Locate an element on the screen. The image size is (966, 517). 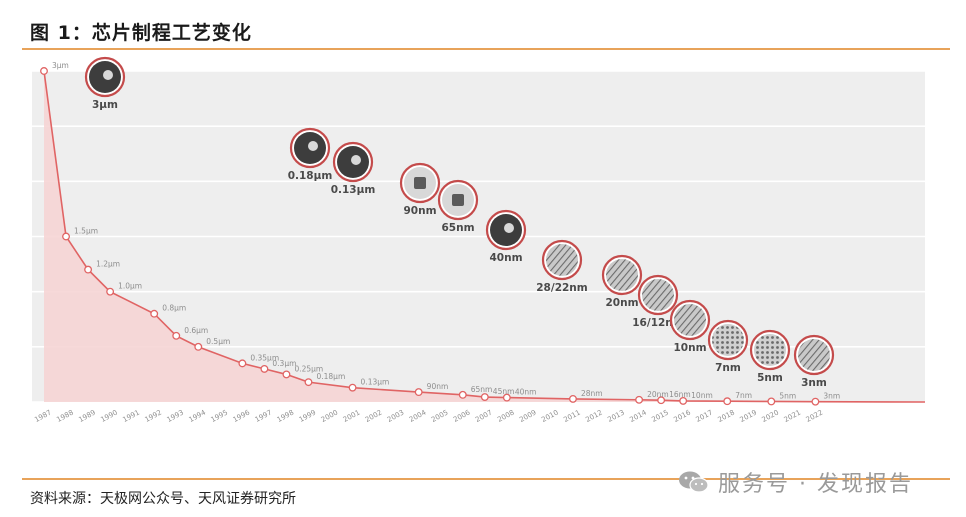
x-tick-label: 2017 is located at coordinates (704, 416).